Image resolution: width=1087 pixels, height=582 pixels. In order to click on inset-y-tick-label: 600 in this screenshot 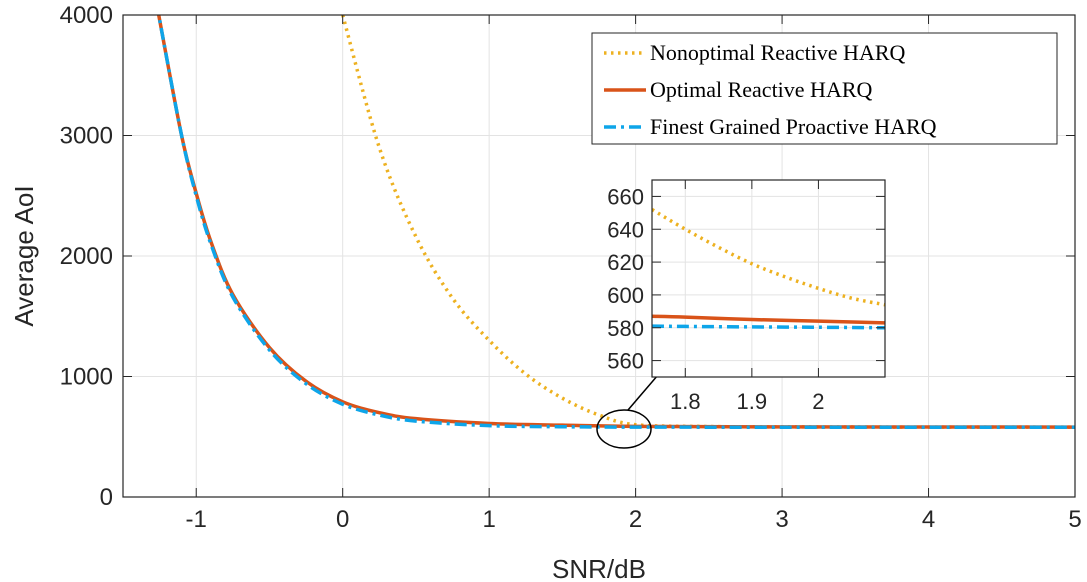, I will do `click(625, 295)`.